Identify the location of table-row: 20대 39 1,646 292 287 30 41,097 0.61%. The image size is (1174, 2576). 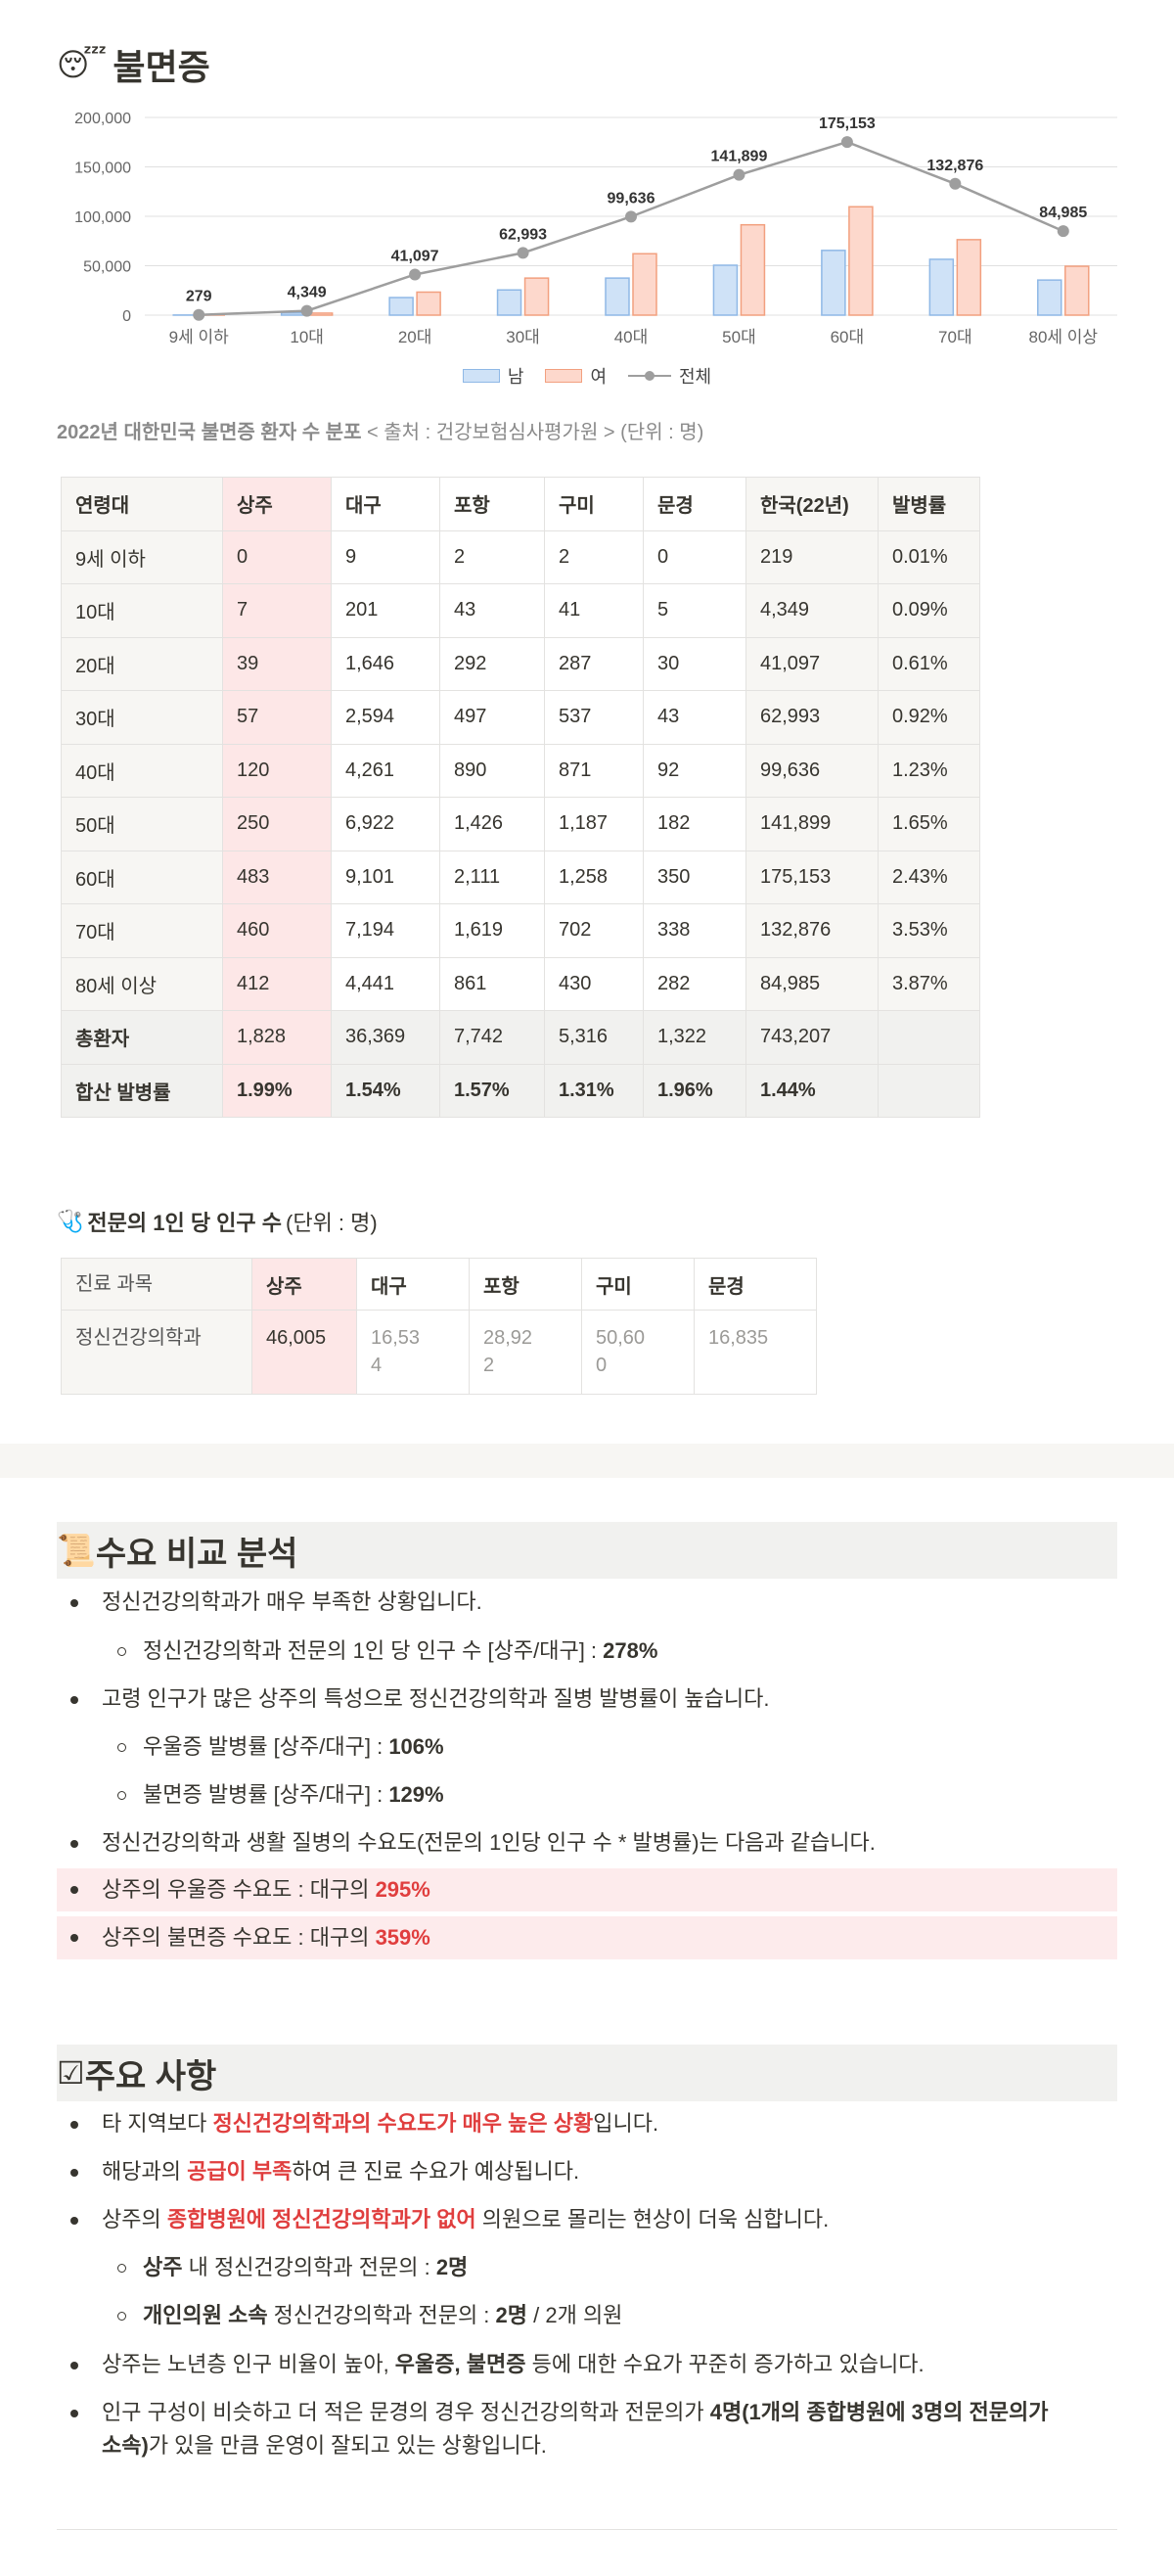
(520, 664).